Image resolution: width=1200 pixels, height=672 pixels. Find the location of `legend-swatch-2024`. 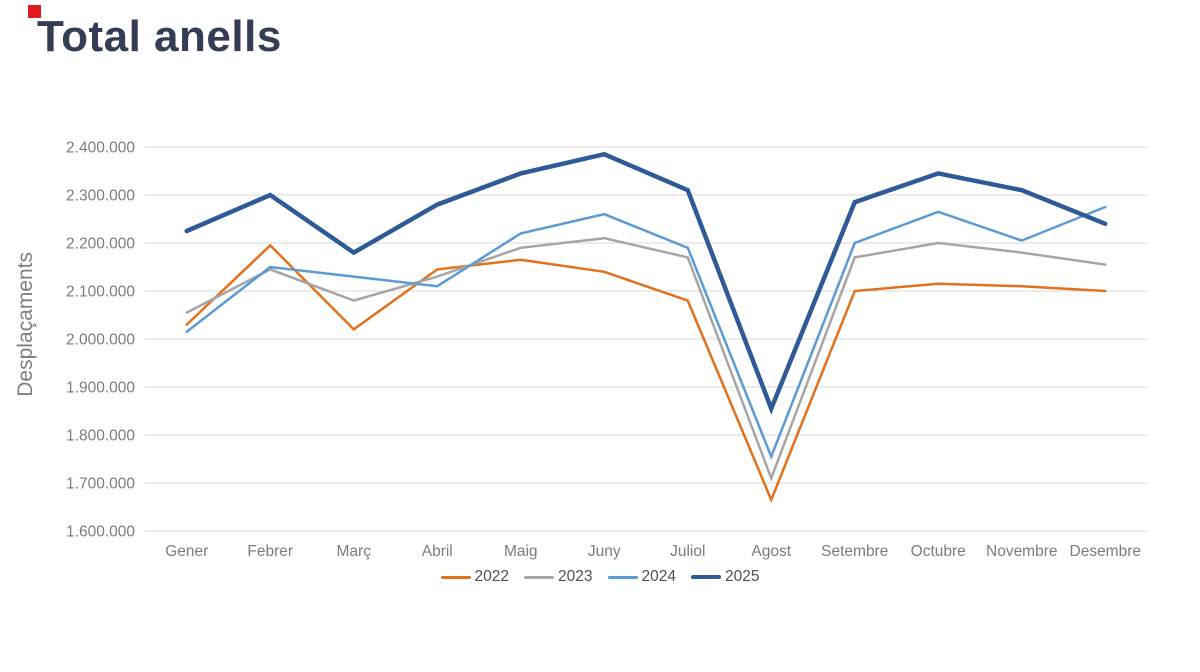

legend-swatch-2024 is located at coordinates (622, 577).